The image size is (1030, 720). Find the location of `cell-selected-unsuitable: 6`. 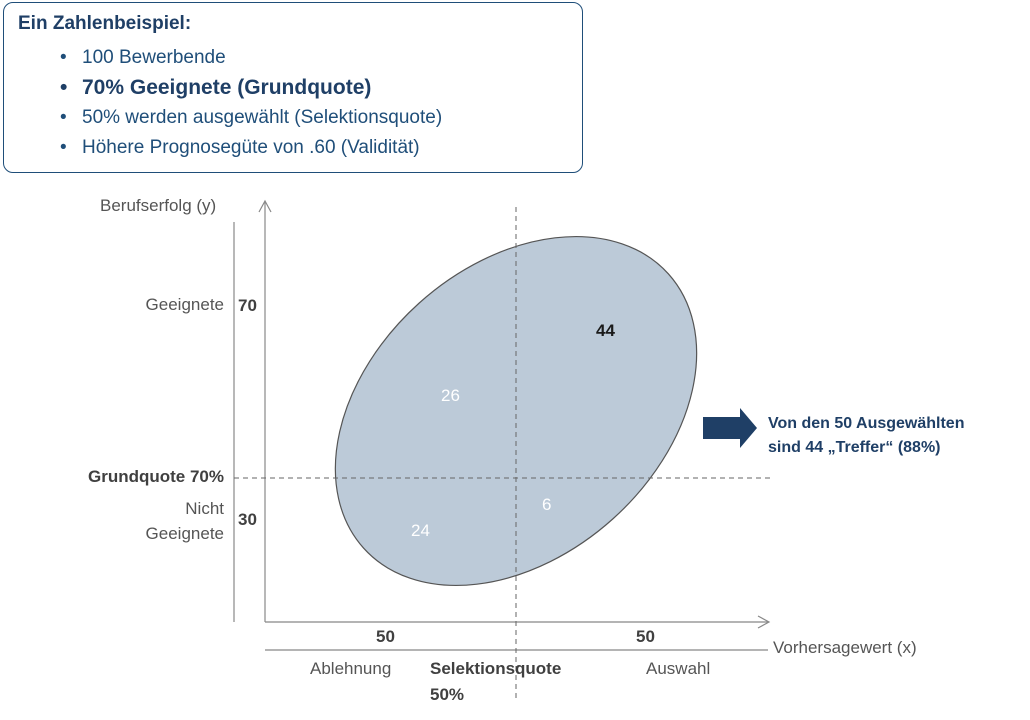

cell-selected-unsuitable: 6 is located at coordinates (547, 504).